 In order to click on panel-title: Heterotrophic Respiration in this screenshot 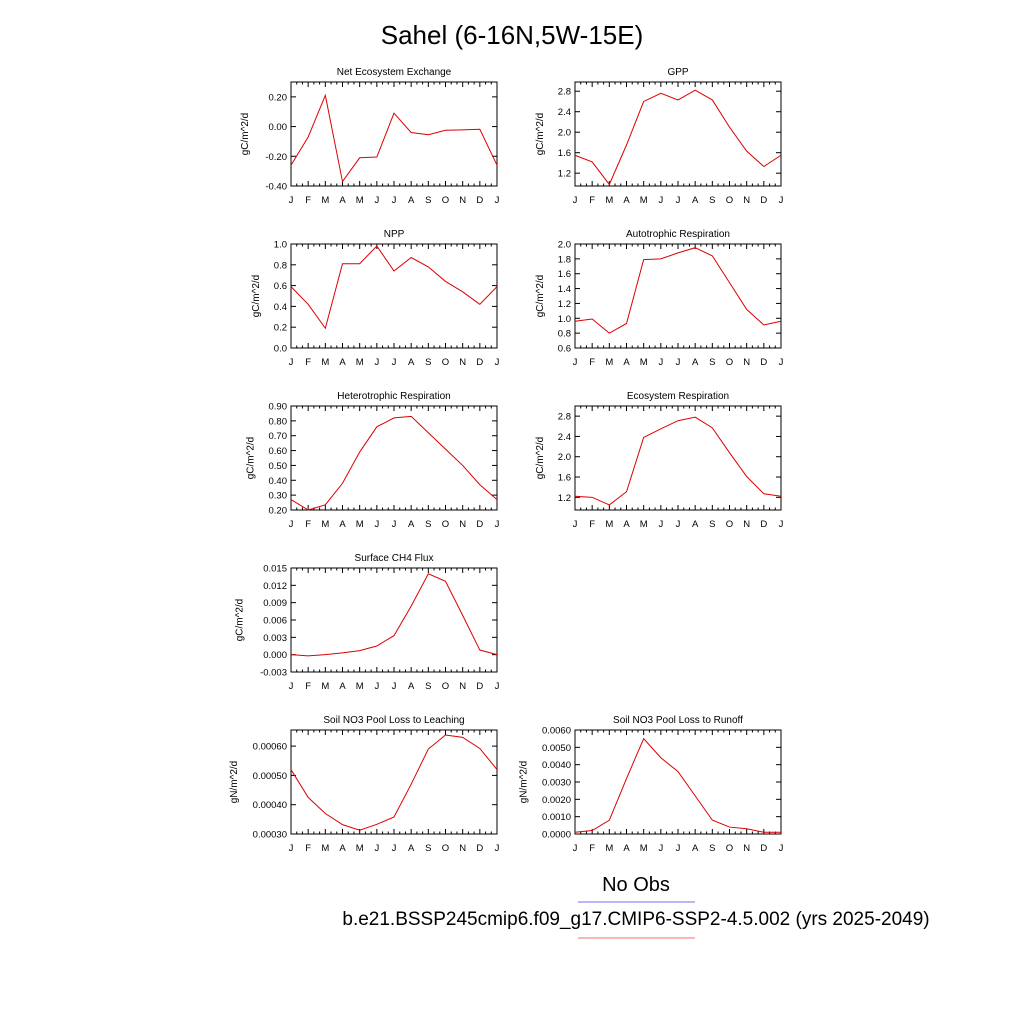, I will do `click(393, 396)`.